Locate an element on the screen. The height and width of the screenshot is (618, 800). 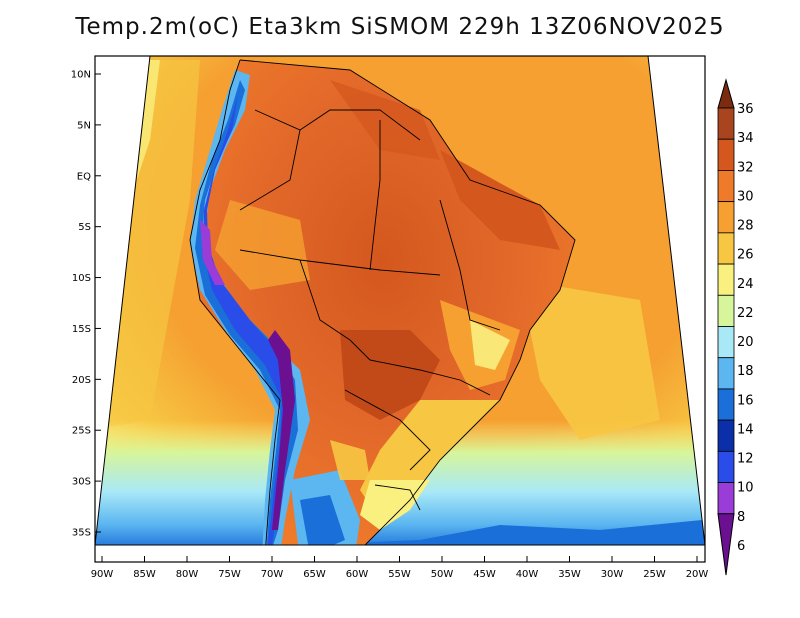
colorbar-label: 24 is located at coordinates (745, 284).